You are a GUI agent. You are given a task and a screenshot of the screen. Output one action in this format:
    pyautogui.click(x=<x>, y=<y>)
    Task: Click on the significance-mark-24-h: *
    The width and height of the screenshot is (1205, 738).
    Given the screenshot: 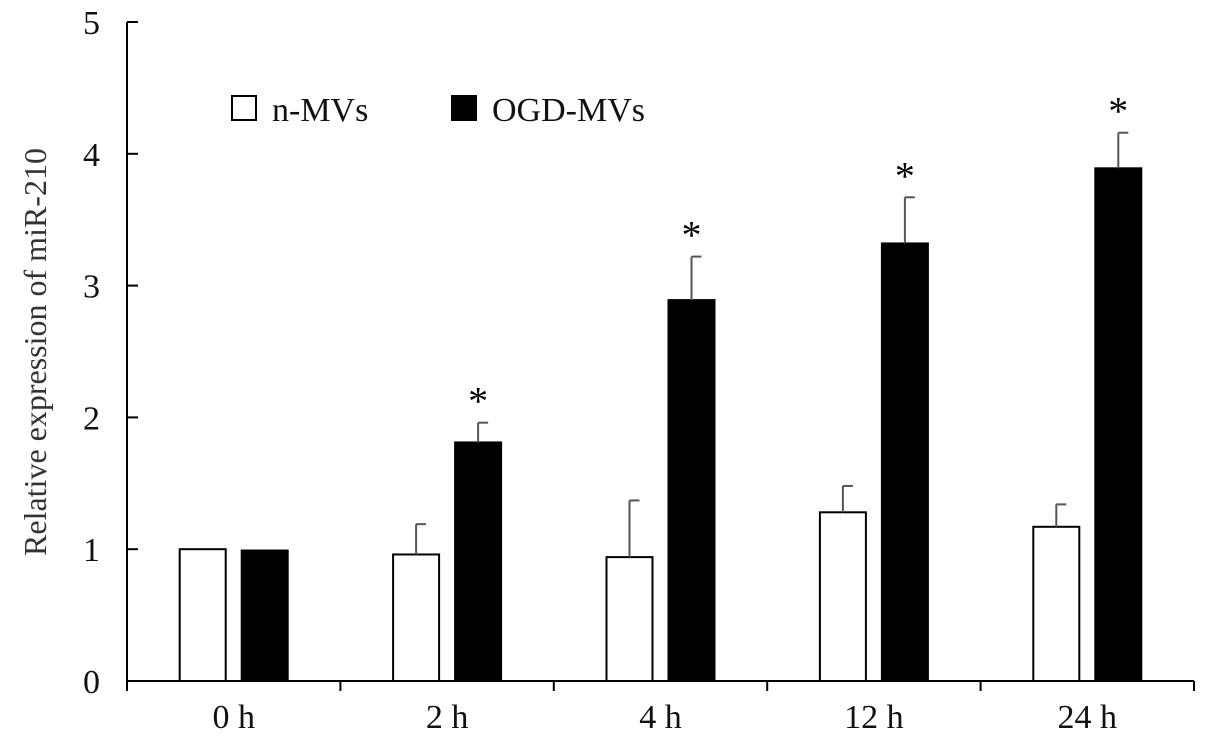 What is the action you would take?
    pyautogui.click(x=1118, y=111)
    